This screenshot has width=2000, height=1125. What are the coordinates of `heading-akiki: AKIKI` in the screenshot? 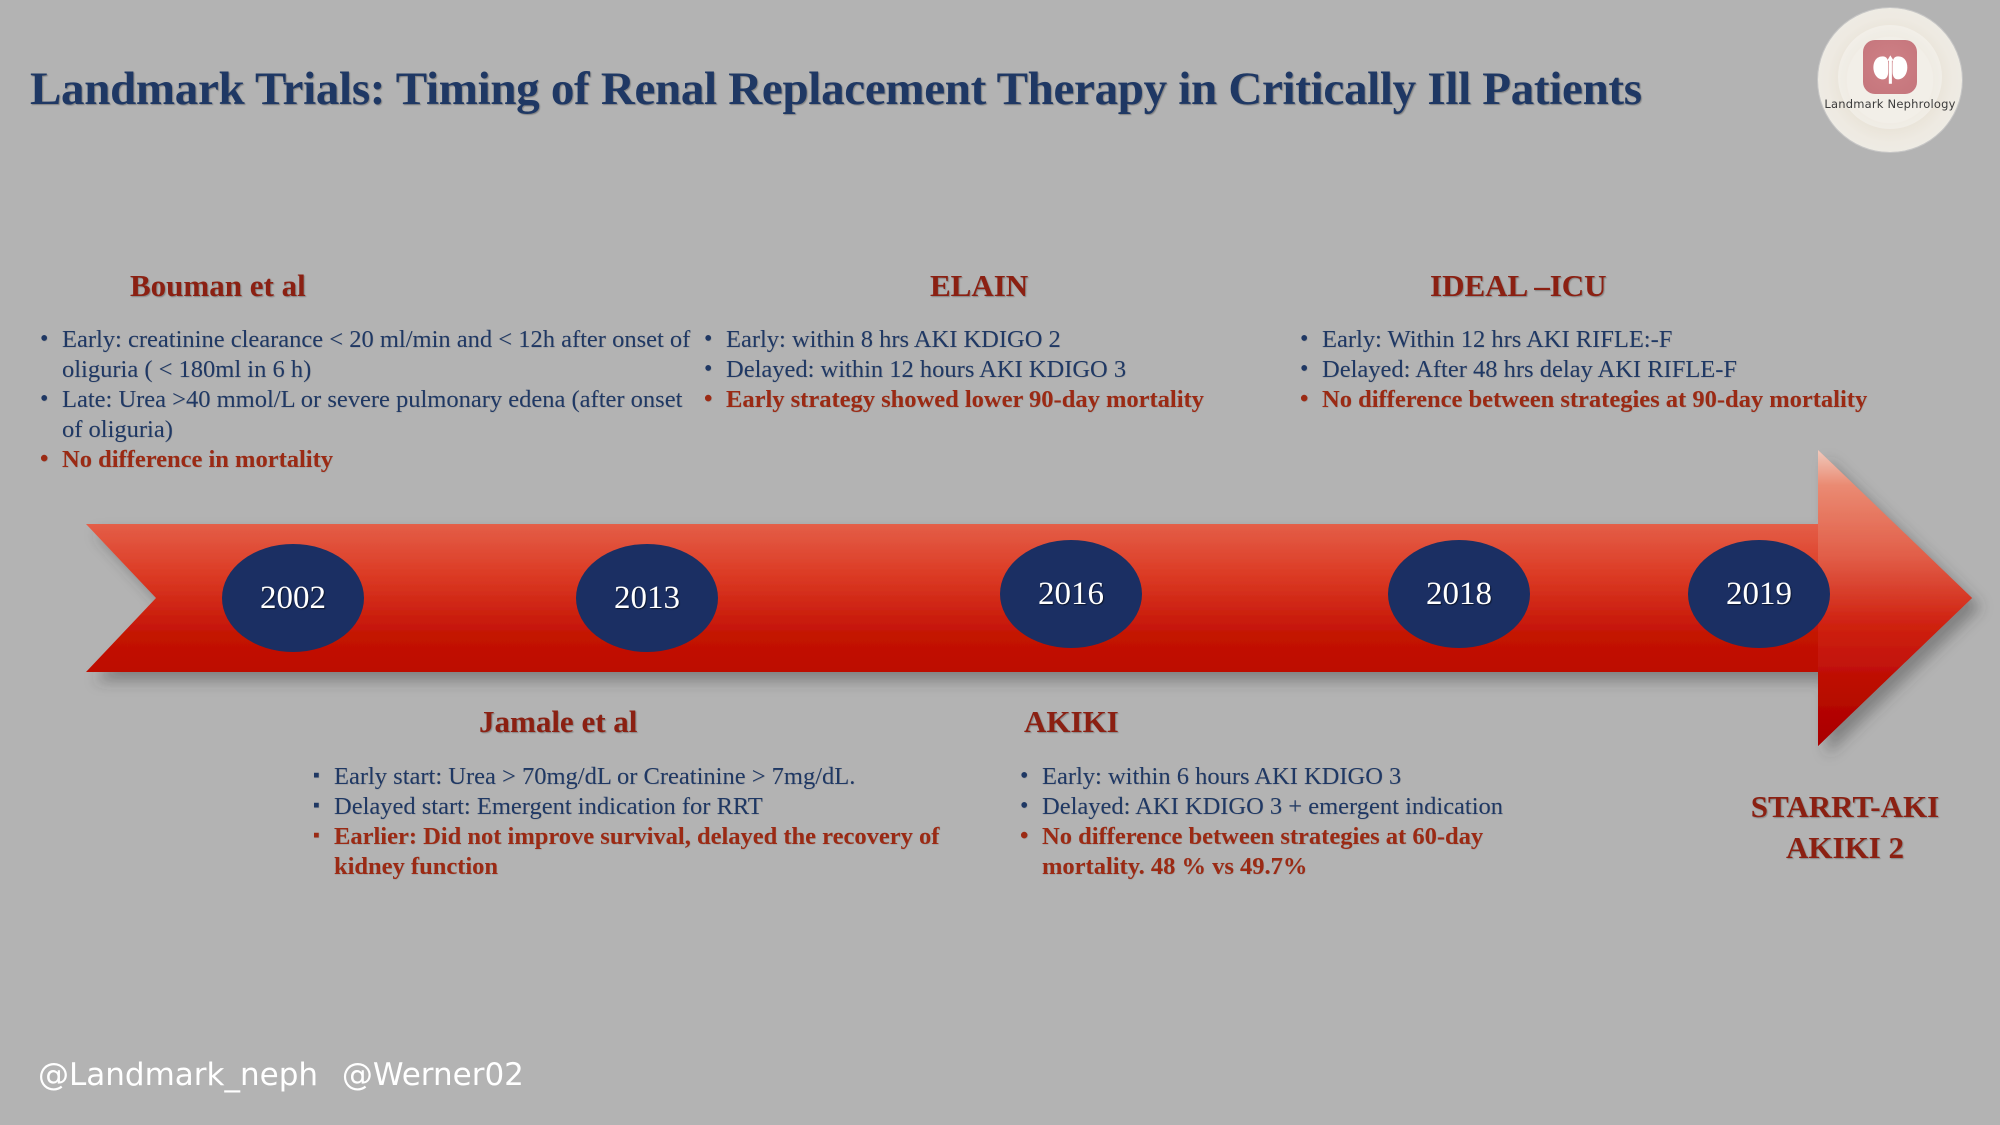 It's located at (1071, 721).